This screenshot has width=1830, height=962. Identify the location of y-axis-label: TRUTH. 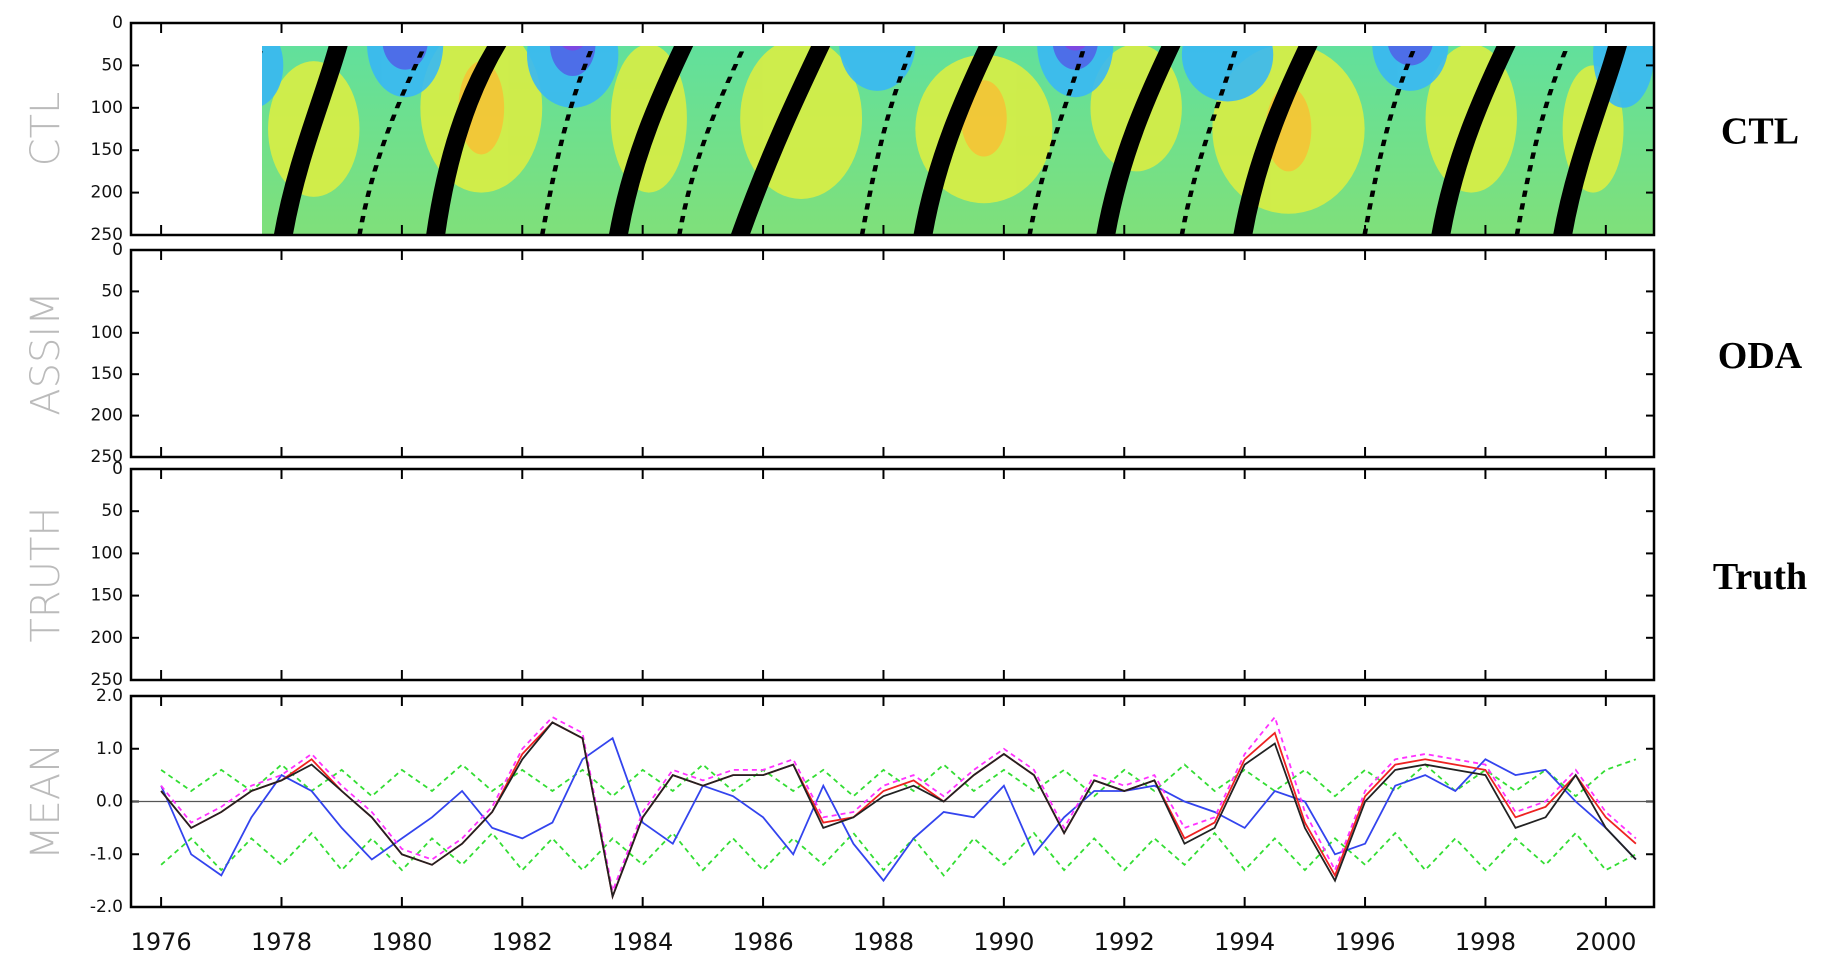
(46, 574).